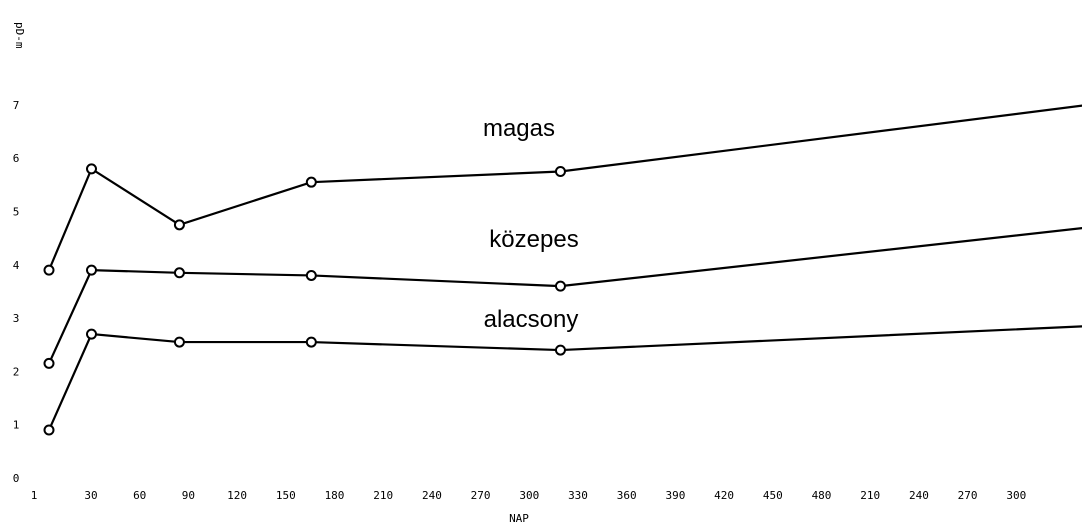 This screenshot has height=526, width=1082. Describe the element at coordinates (16, 265) in the screenshot. I see `y-tick-label: 4` at that location.